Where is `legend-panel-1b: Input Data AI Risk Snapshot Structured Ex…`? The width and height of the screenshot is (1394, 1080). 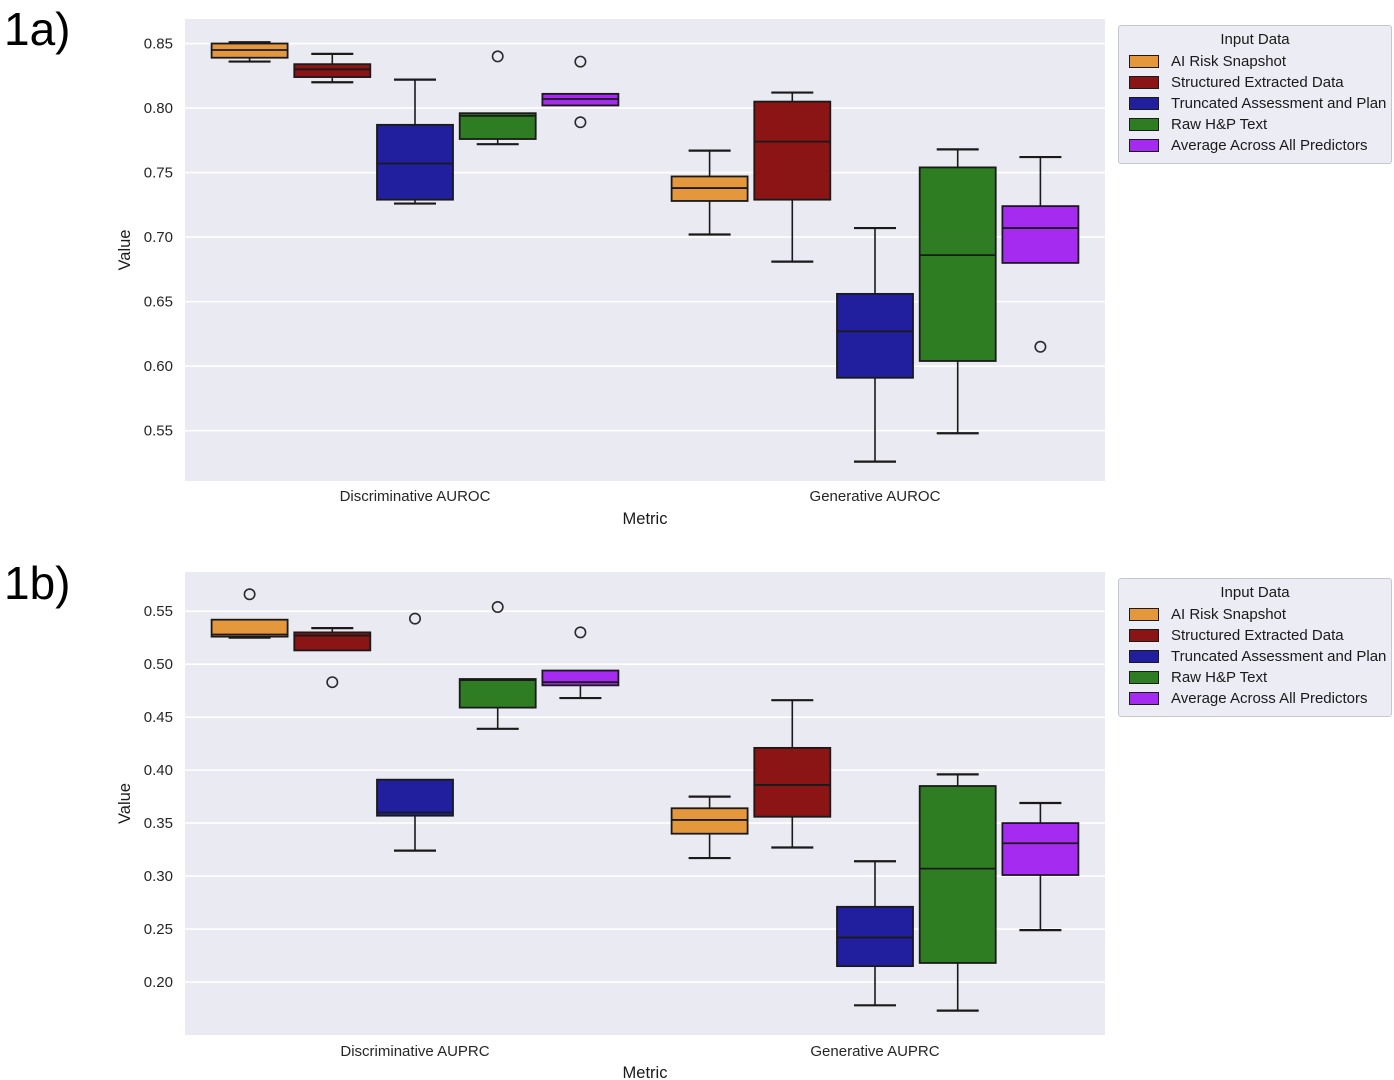 legend-panel-1b: Input Data AI Risk Snapshot Structured Ex… is located at coordinates (1255, 647).